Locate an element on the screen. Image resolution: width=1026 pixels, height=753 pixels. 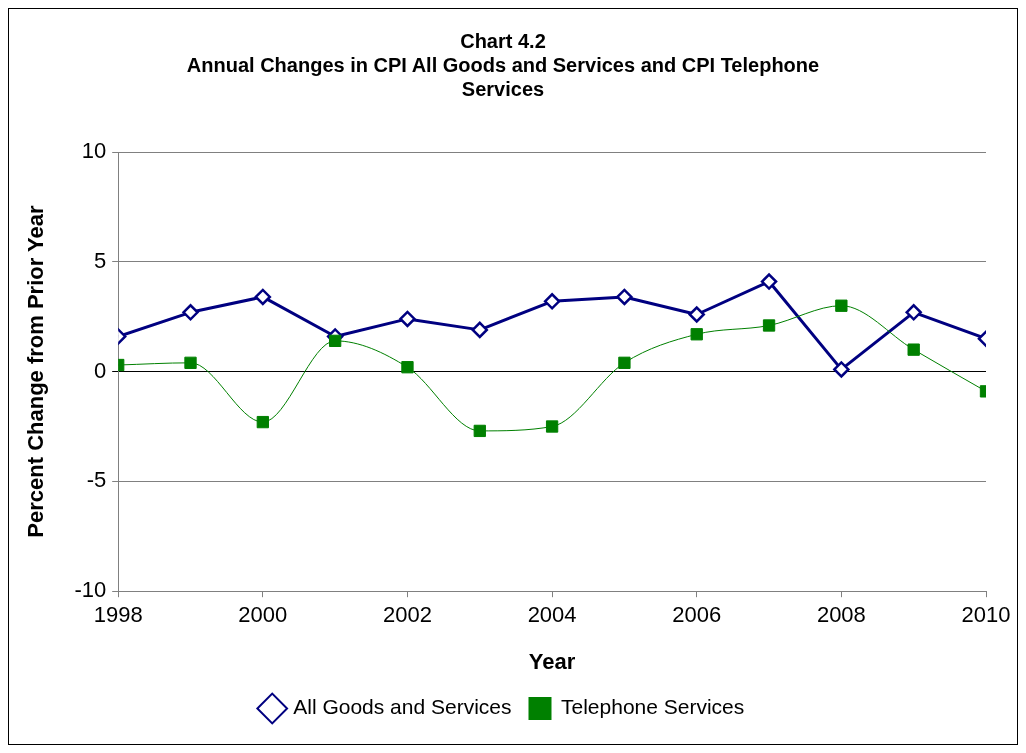
legend-label: Telephone Services is located at coordinates (653, 707).